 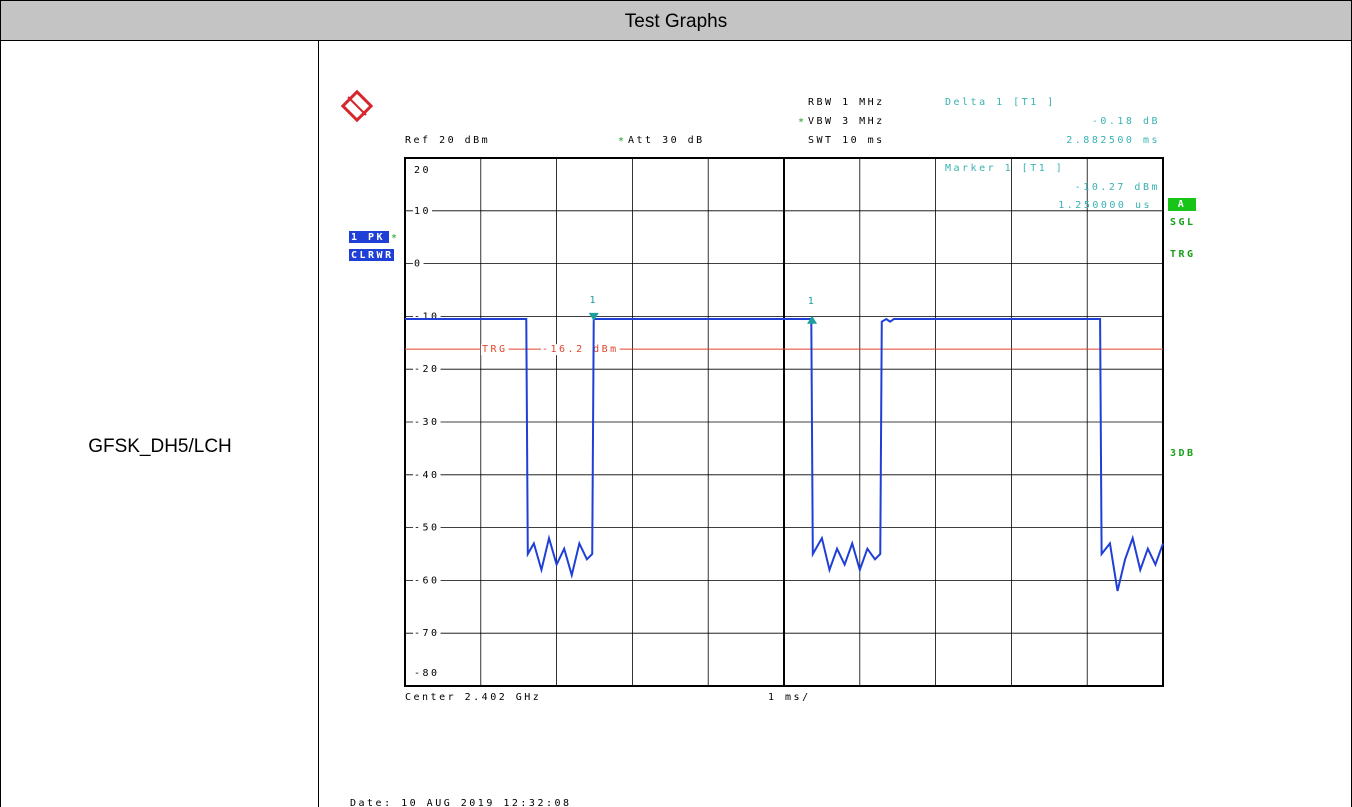 I want to click on status: SGL, so click(x=1183, y=222).